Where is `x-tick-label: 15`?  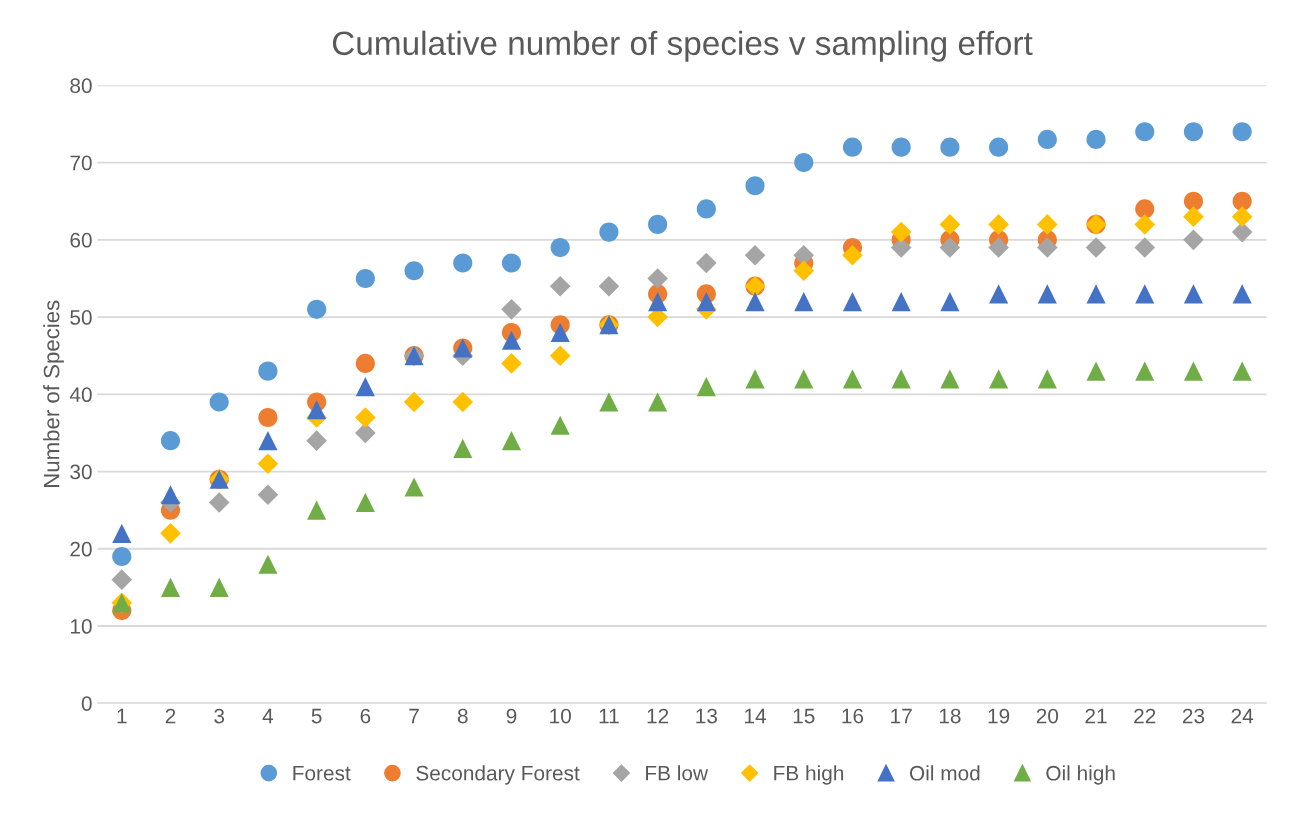
x-tick-label: 15 is located at coordinates (804, 716).